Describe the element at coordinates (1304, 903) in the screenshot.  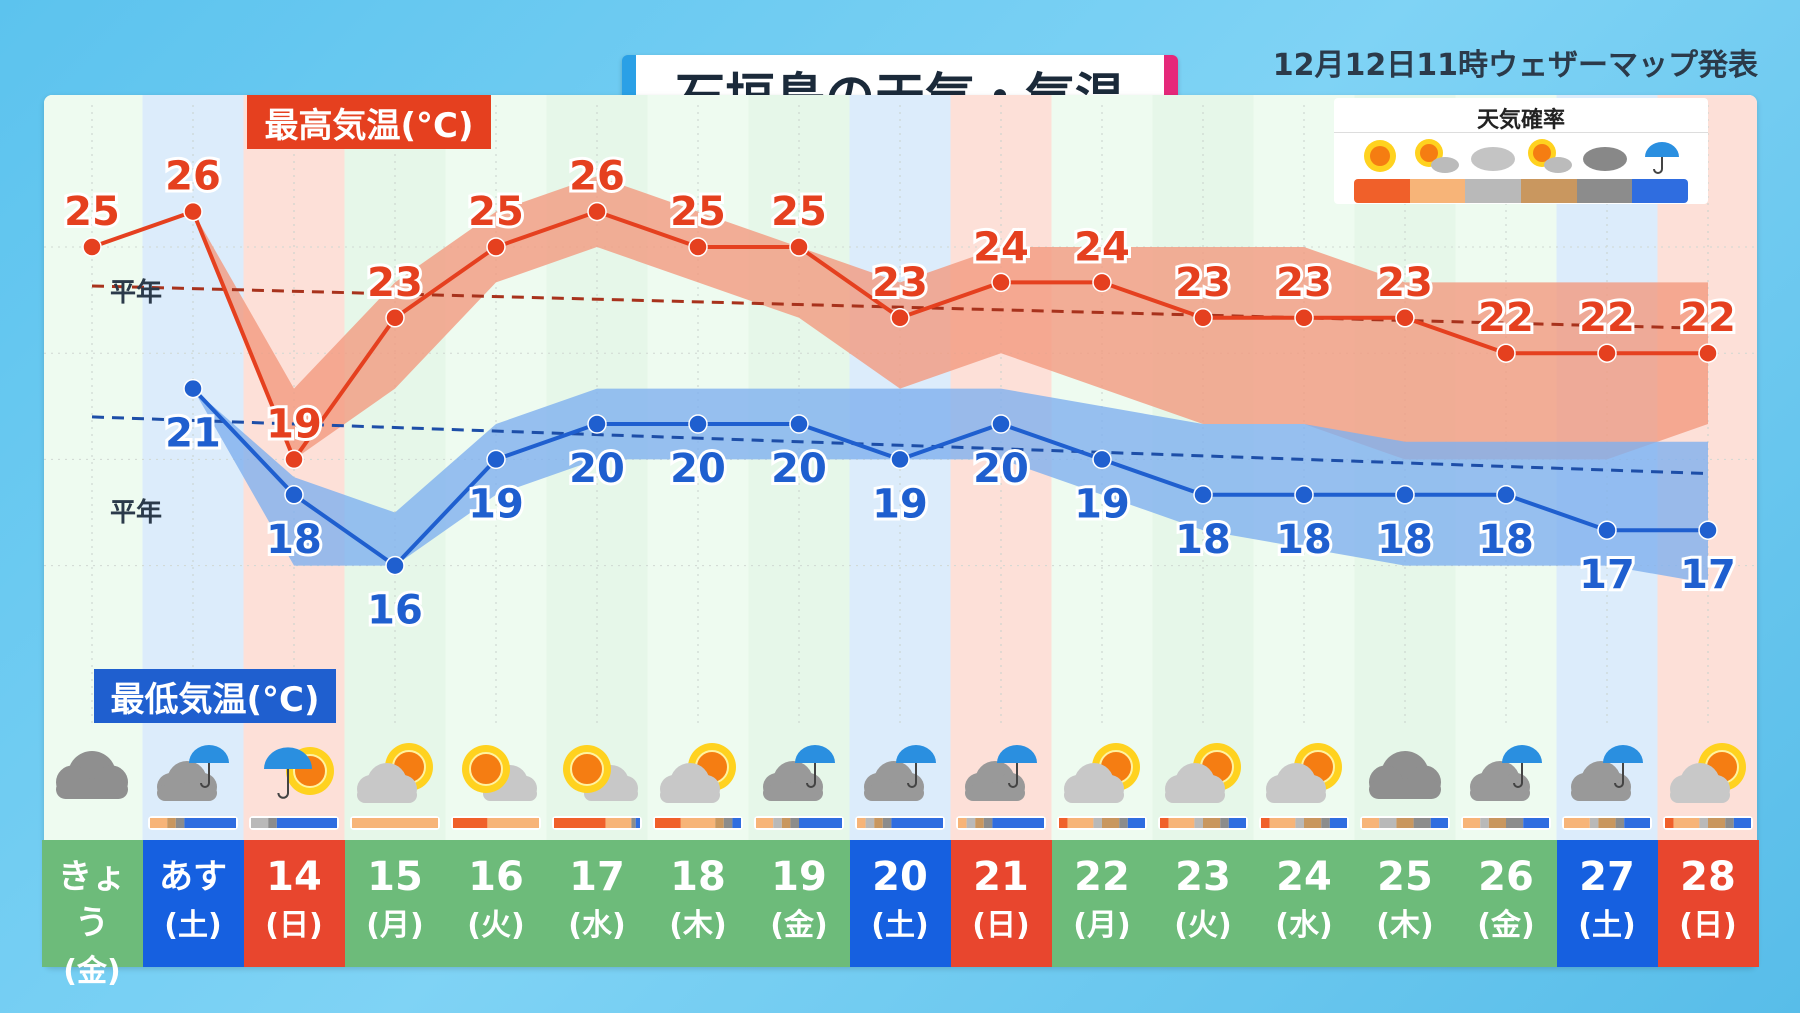
I see `day-label: 24 (水)` at that location.